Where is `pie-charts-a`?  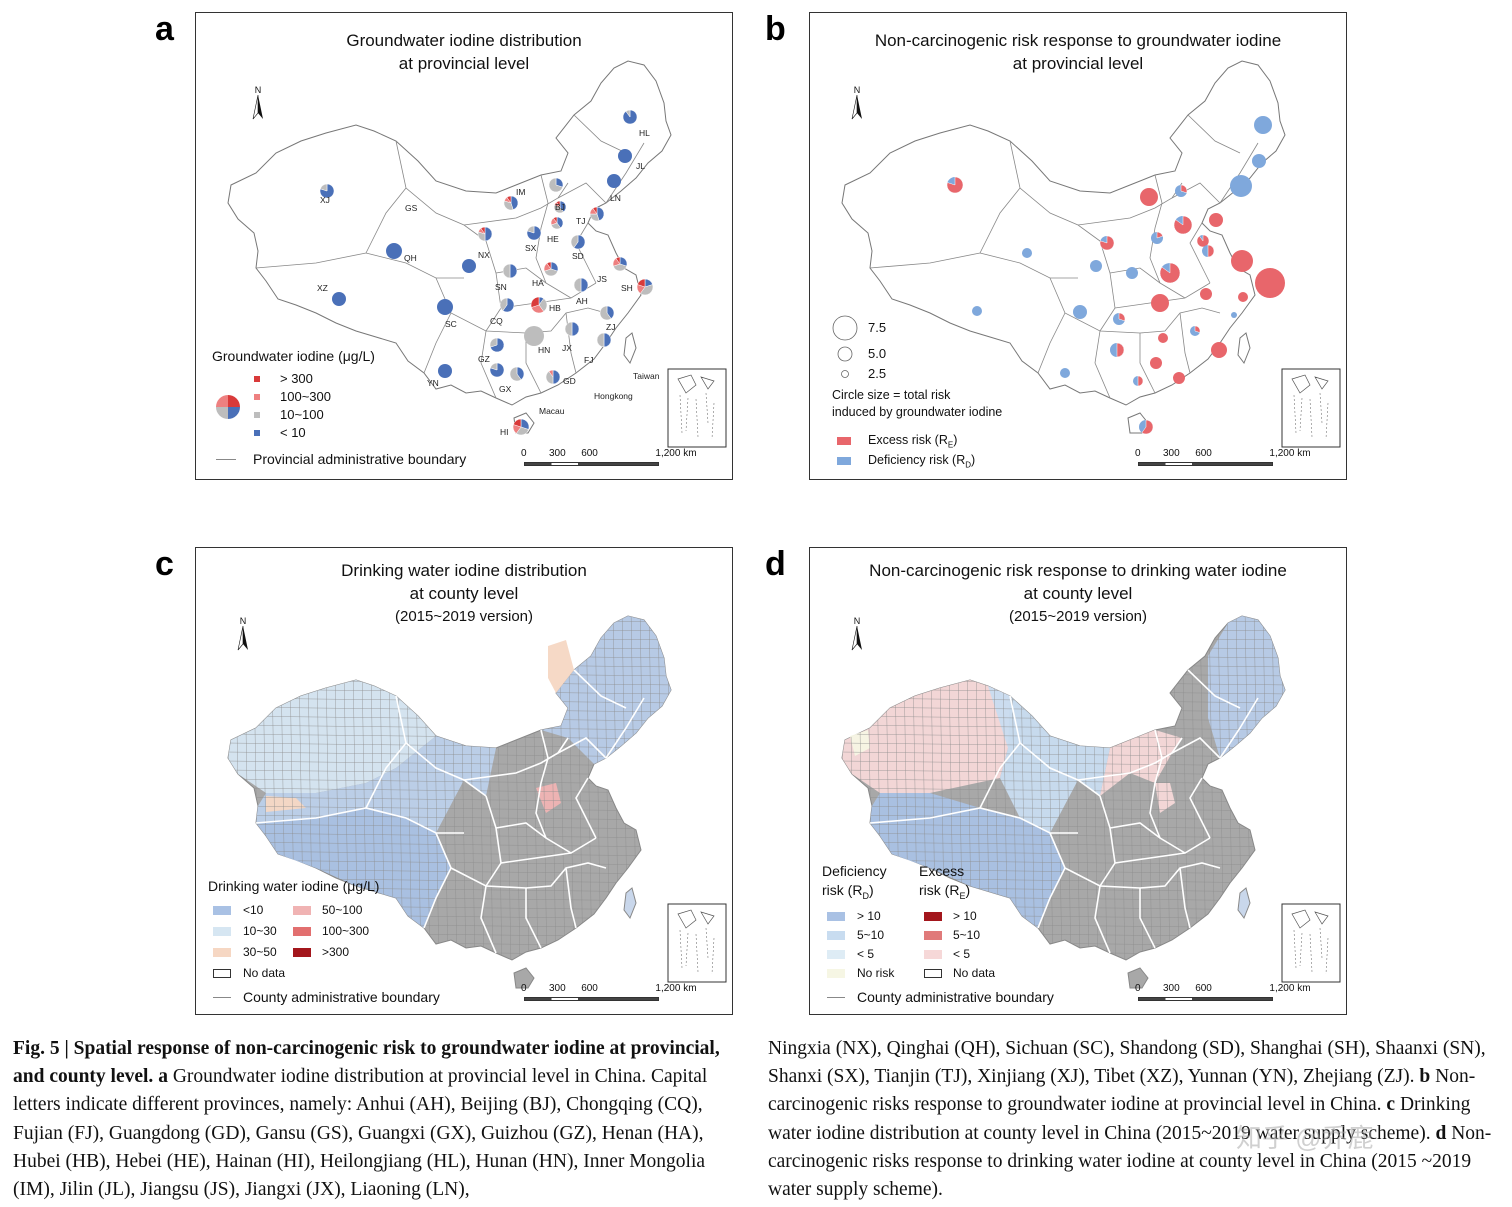
pie-charts-a is located at coordinates (486, 272).